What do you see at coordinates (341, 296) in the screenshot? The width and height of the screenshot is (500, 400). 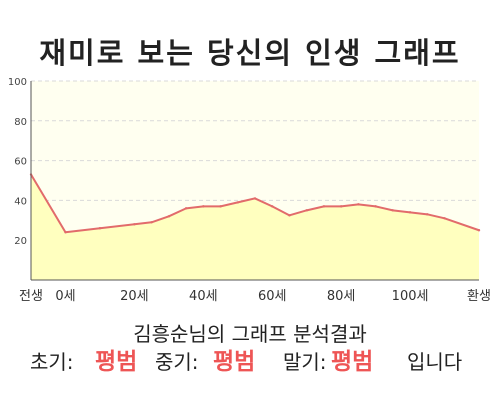 I see `x-tick-label: 80세` at bounding box center [341, 296].